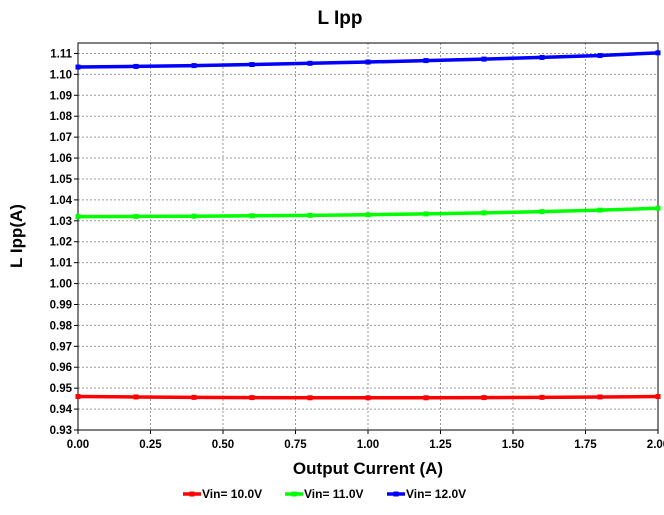  Describe the element at coordinates (61, 201) in the screenshot. I see `y-tick-label: 1.04` at that location.